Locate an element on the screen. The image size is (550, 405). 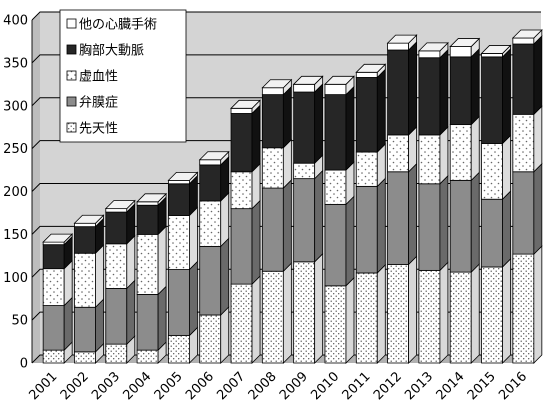
x-tick-label: 2003 is located at coordinates (106, 386).